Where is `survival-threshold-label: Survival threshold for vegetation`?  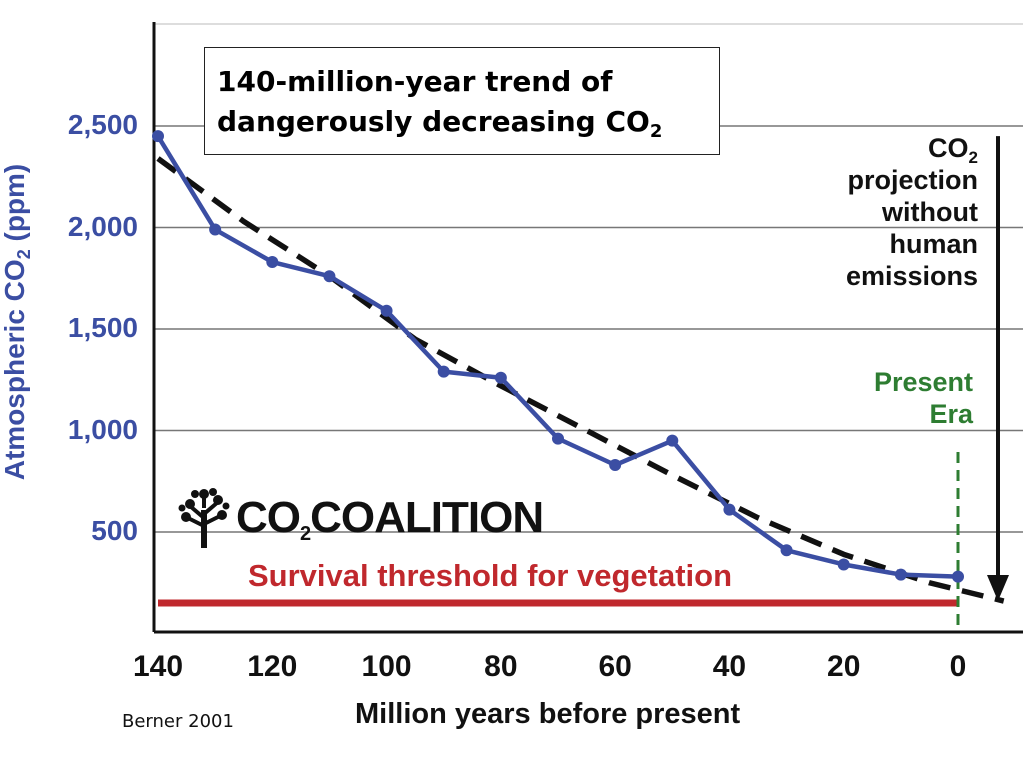 survival-threshold-label: Survival threshold for vegetation is located at coordinates (490, 575).